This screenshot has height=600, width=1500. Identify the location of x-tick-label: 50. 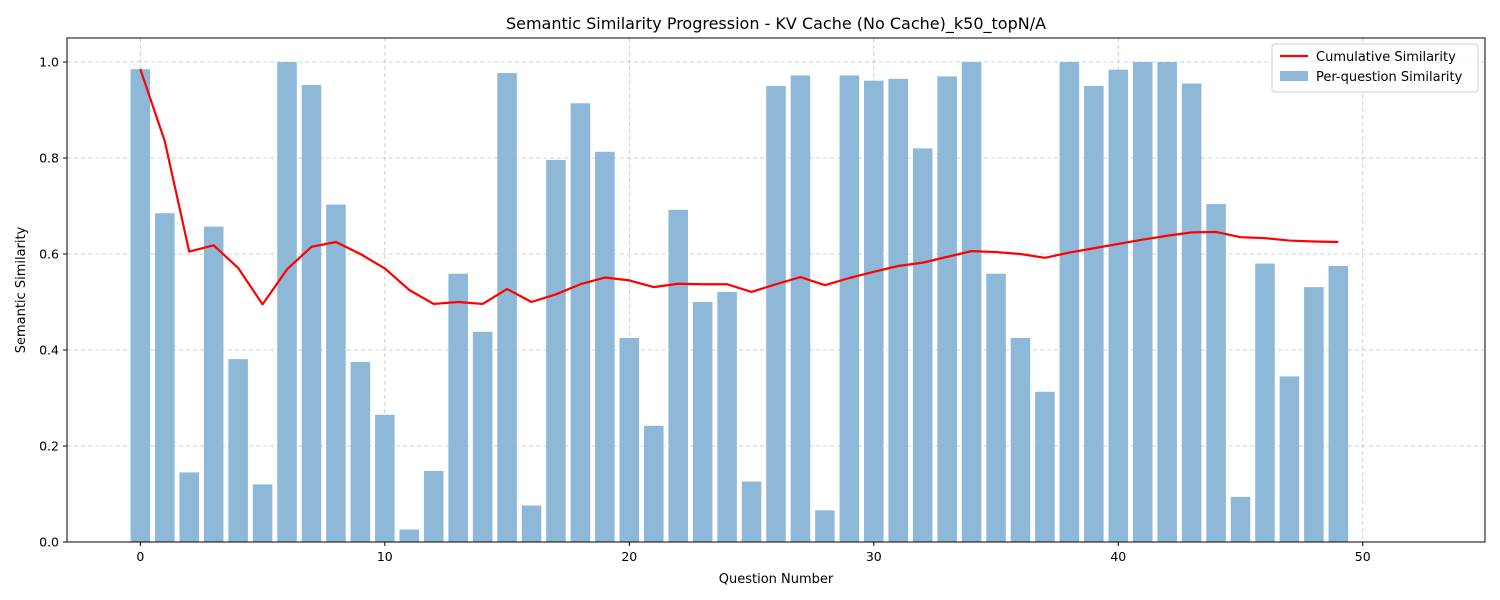
(1363, 556).